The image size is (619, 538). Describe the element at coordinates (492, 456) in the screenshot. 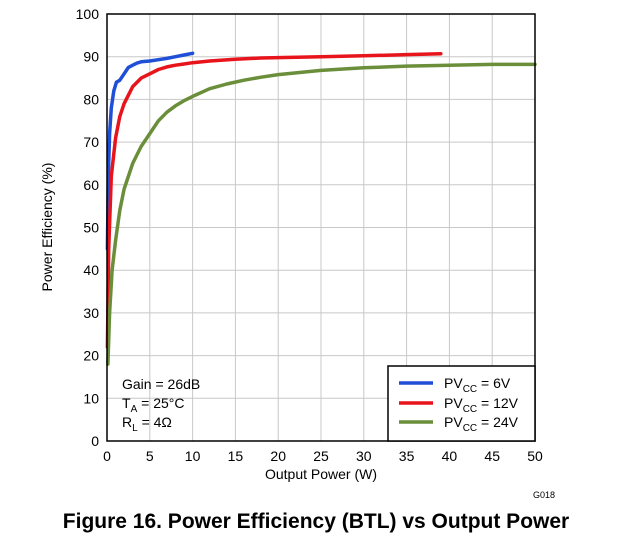

I see `x-tick-label: 45` at that location.